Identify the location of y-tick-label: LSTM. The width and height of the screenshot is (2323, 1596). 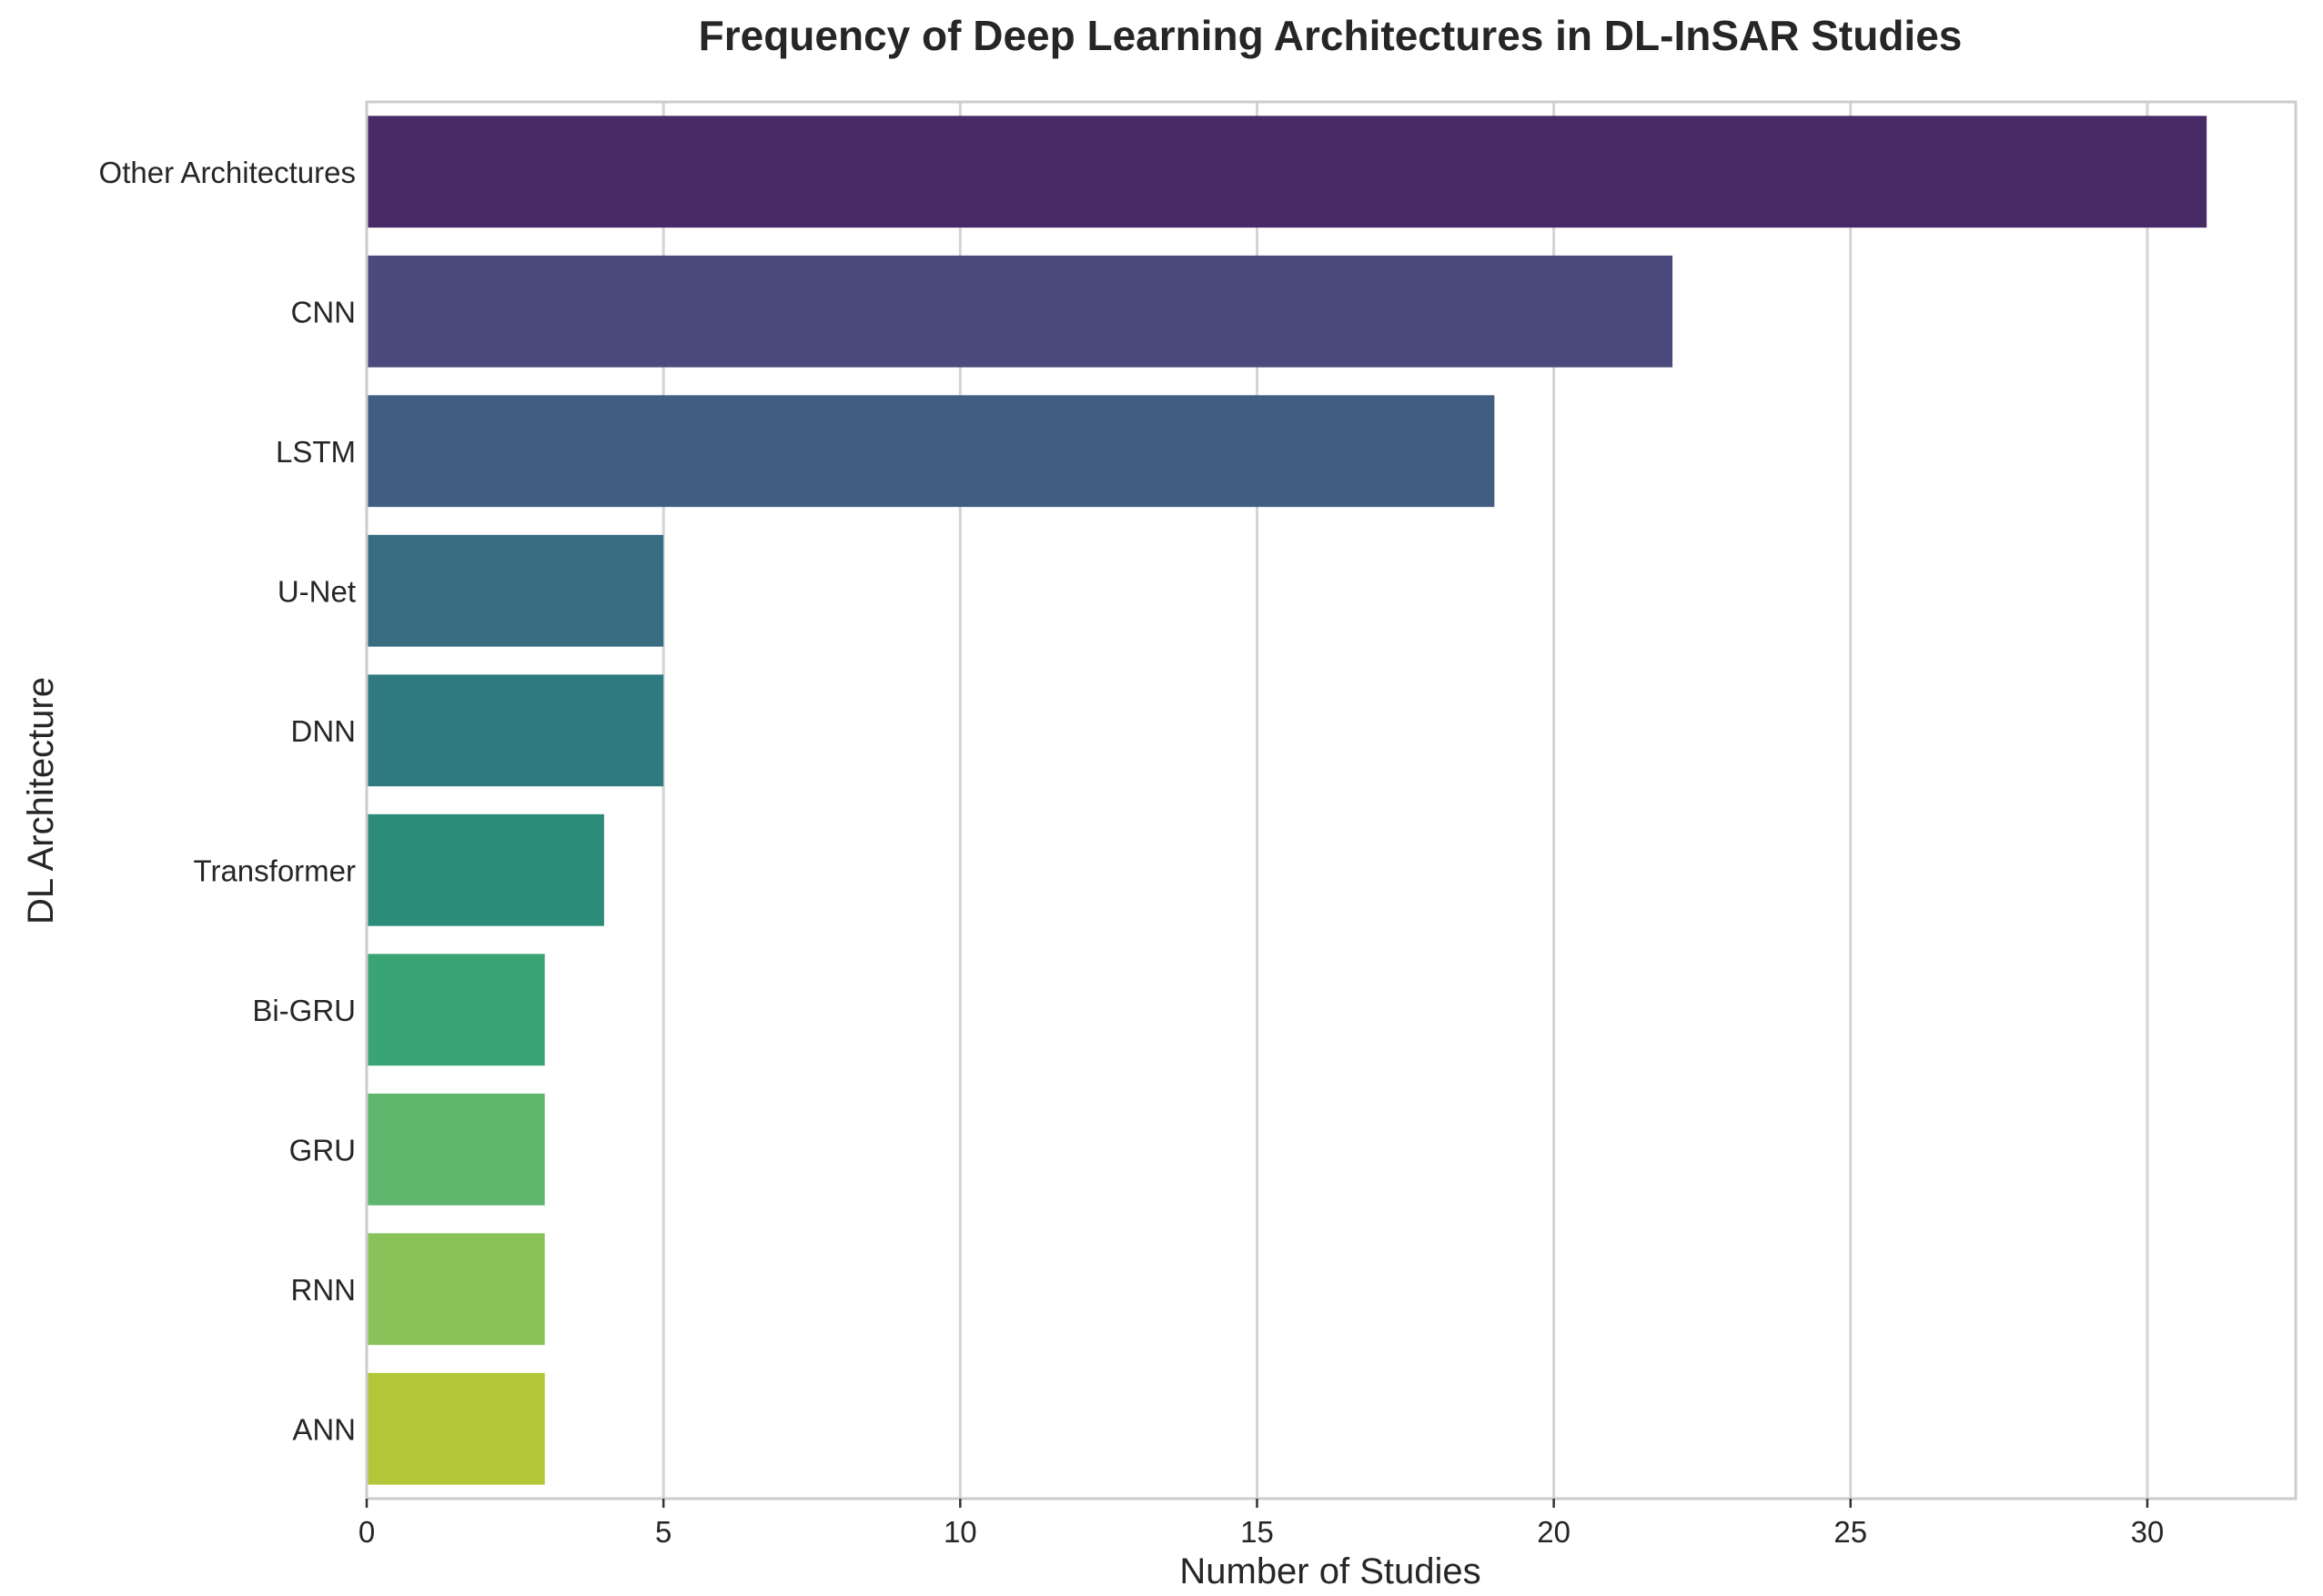
(316, 452).